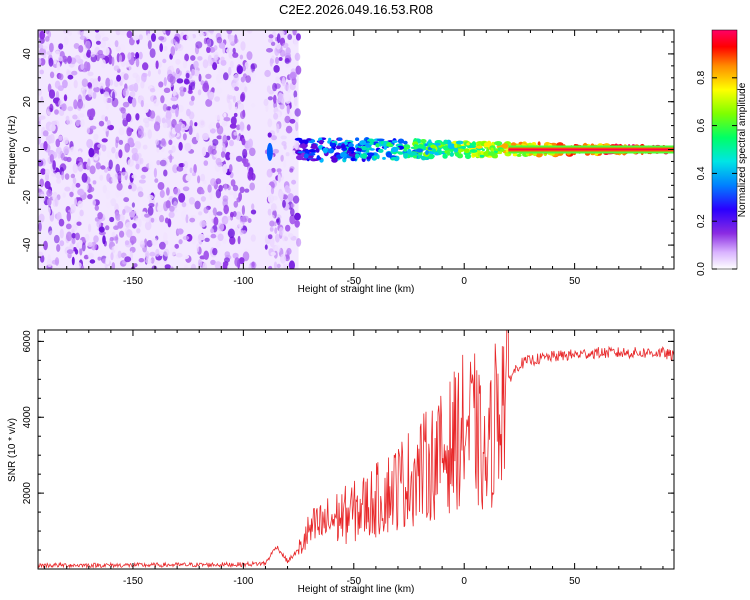  What do you see at coordinates (27, 417) in the screenshot?
I see `snr-ytick-label: 4000` at bounding box center [27, 417].